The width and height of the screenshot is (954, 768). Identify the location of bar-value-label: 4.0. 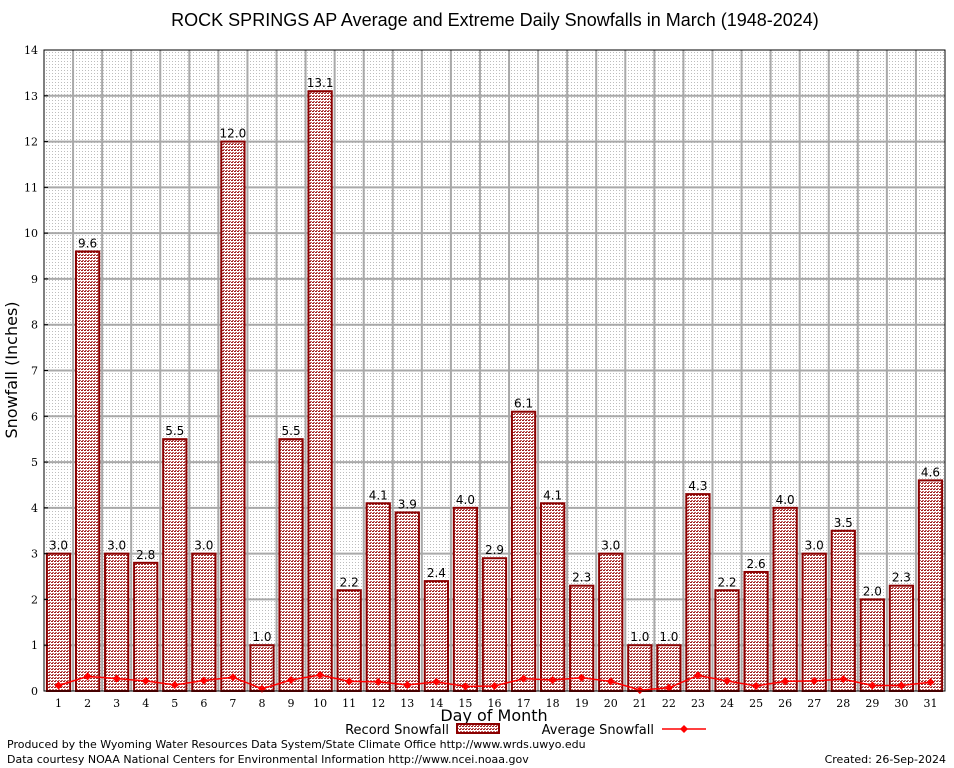
(465, 500).